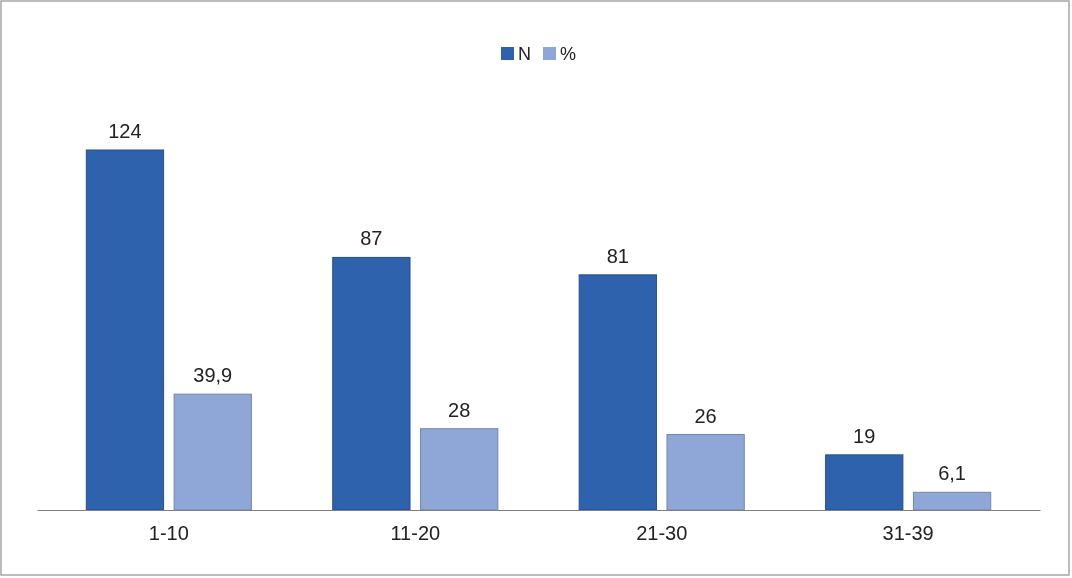 The width and height of the screenshot is (1072, 578). Describe the element at coordinates (568, 54) in the screenshot. I see `legend-label: %` at that location.